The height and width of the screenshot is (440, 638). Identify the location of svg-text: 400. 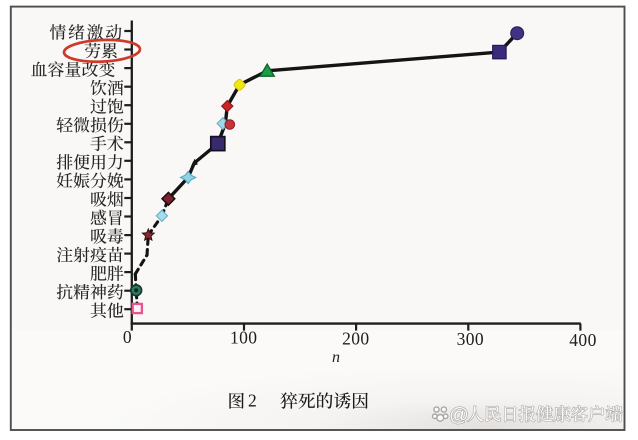
(582, 340).